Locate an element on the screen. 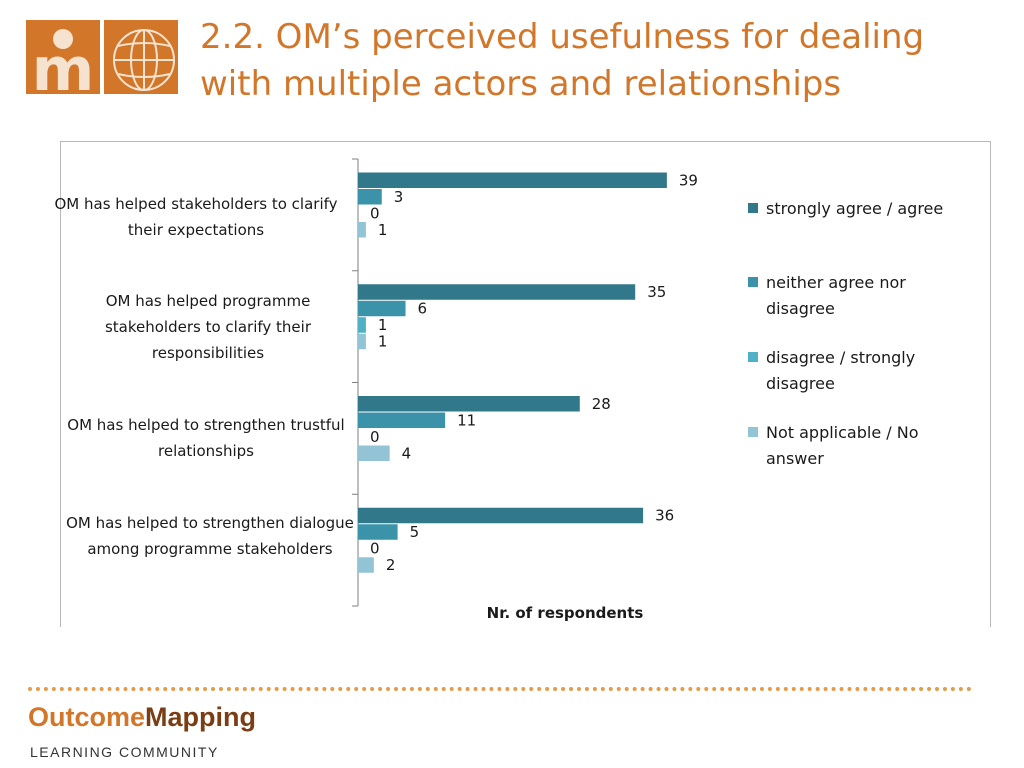 This screenshot has width=1024, height=768. data-label-3-4: 4 is located at coordinates (407, 453).